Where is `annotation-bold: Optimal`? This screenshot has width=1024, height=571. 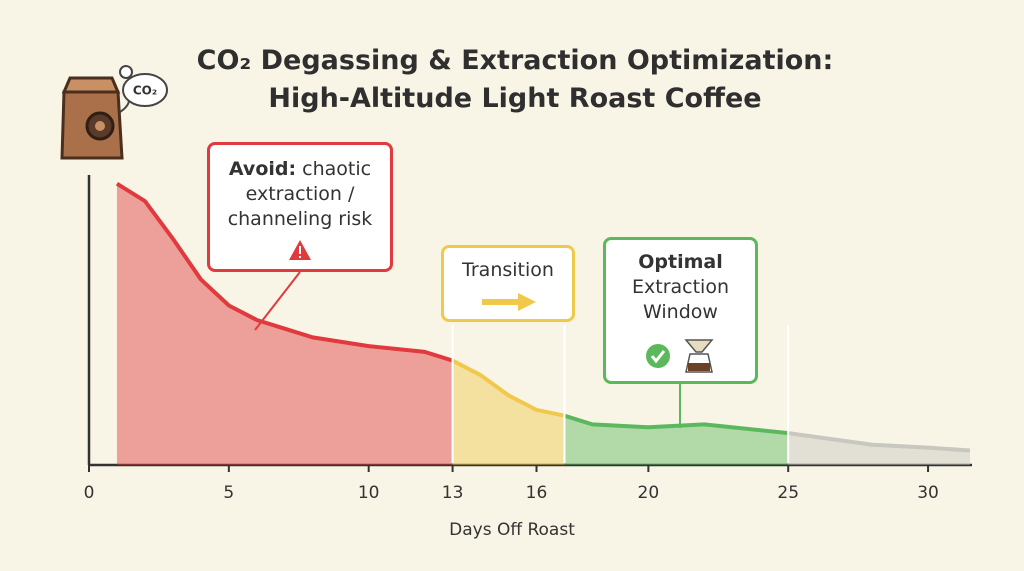 annotation-bold: Optimal is located at coordinates (680, 262).